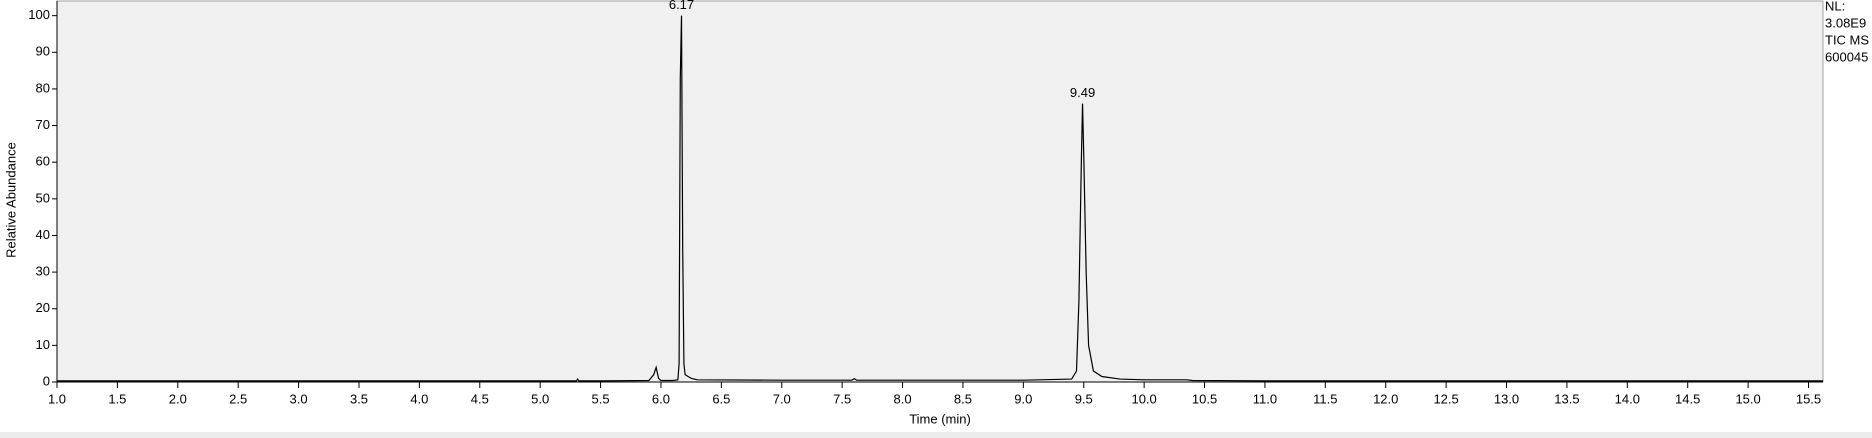 The image size is (1872, 438). Describe the element at coordinates (43, 124) in the screenshot. I see `y-tick-label: 70` at that location.